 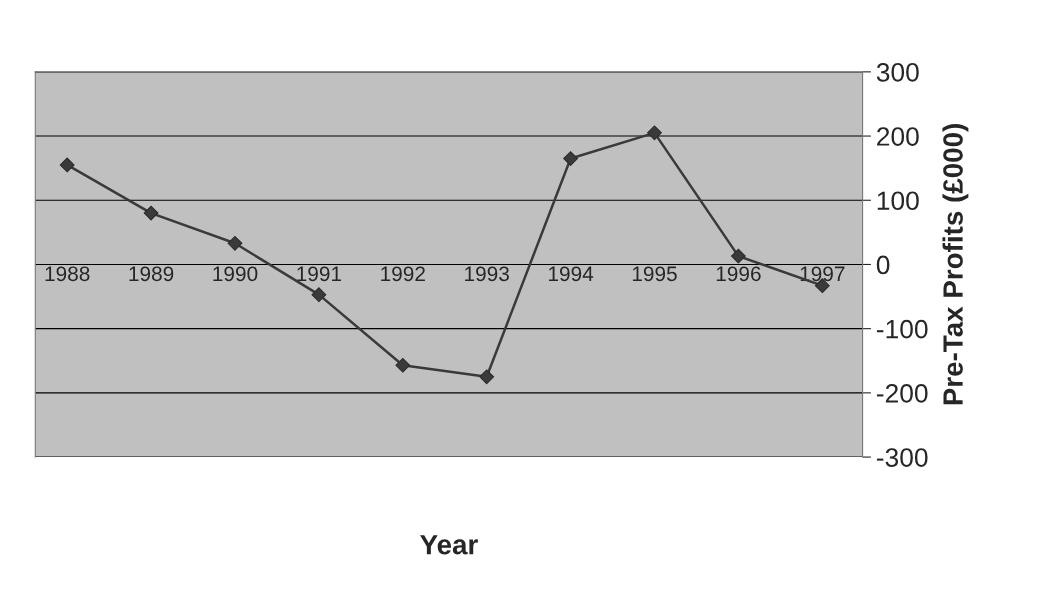 What do you see at coordinates (902, 329) in the screenshot?
I see `y-tick-label: -100` at bounding box center [902, 329].